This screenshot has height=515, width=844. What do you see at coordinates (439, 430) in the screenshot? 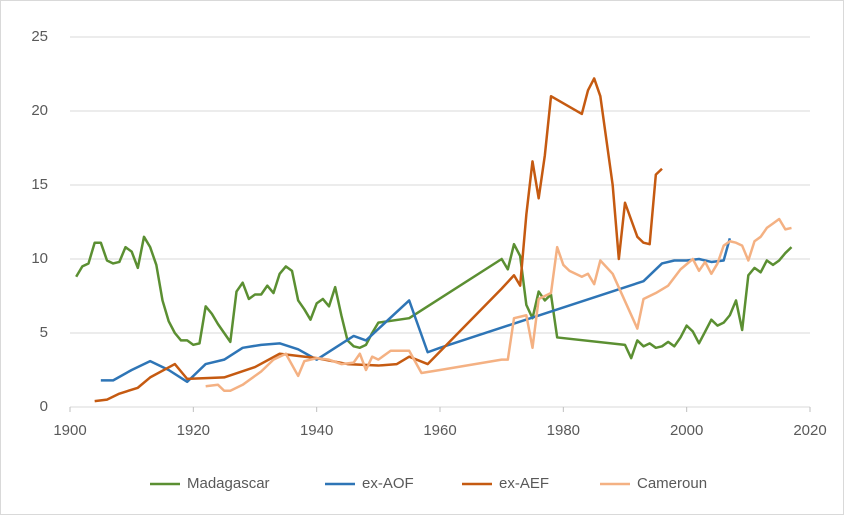
I see `x-tick-label: 1960` at bounding box center [439, 430].